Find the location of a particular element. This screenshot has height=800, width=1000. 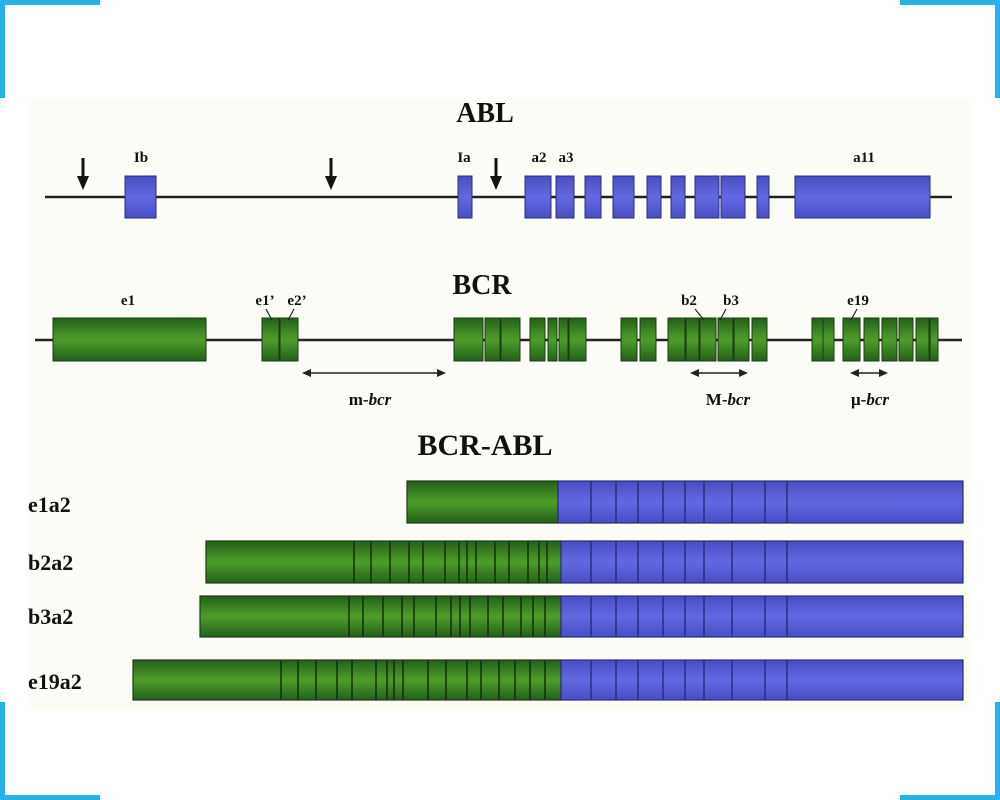

bcr-title: BCR is located at coordinates (482, 285).